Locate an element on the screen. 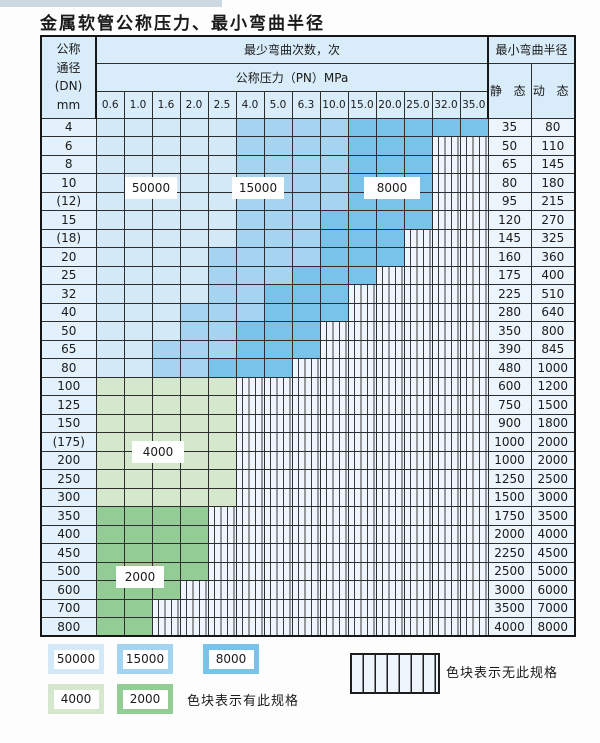  static-radius-cell: 160 is located at coordinates (509, 257).